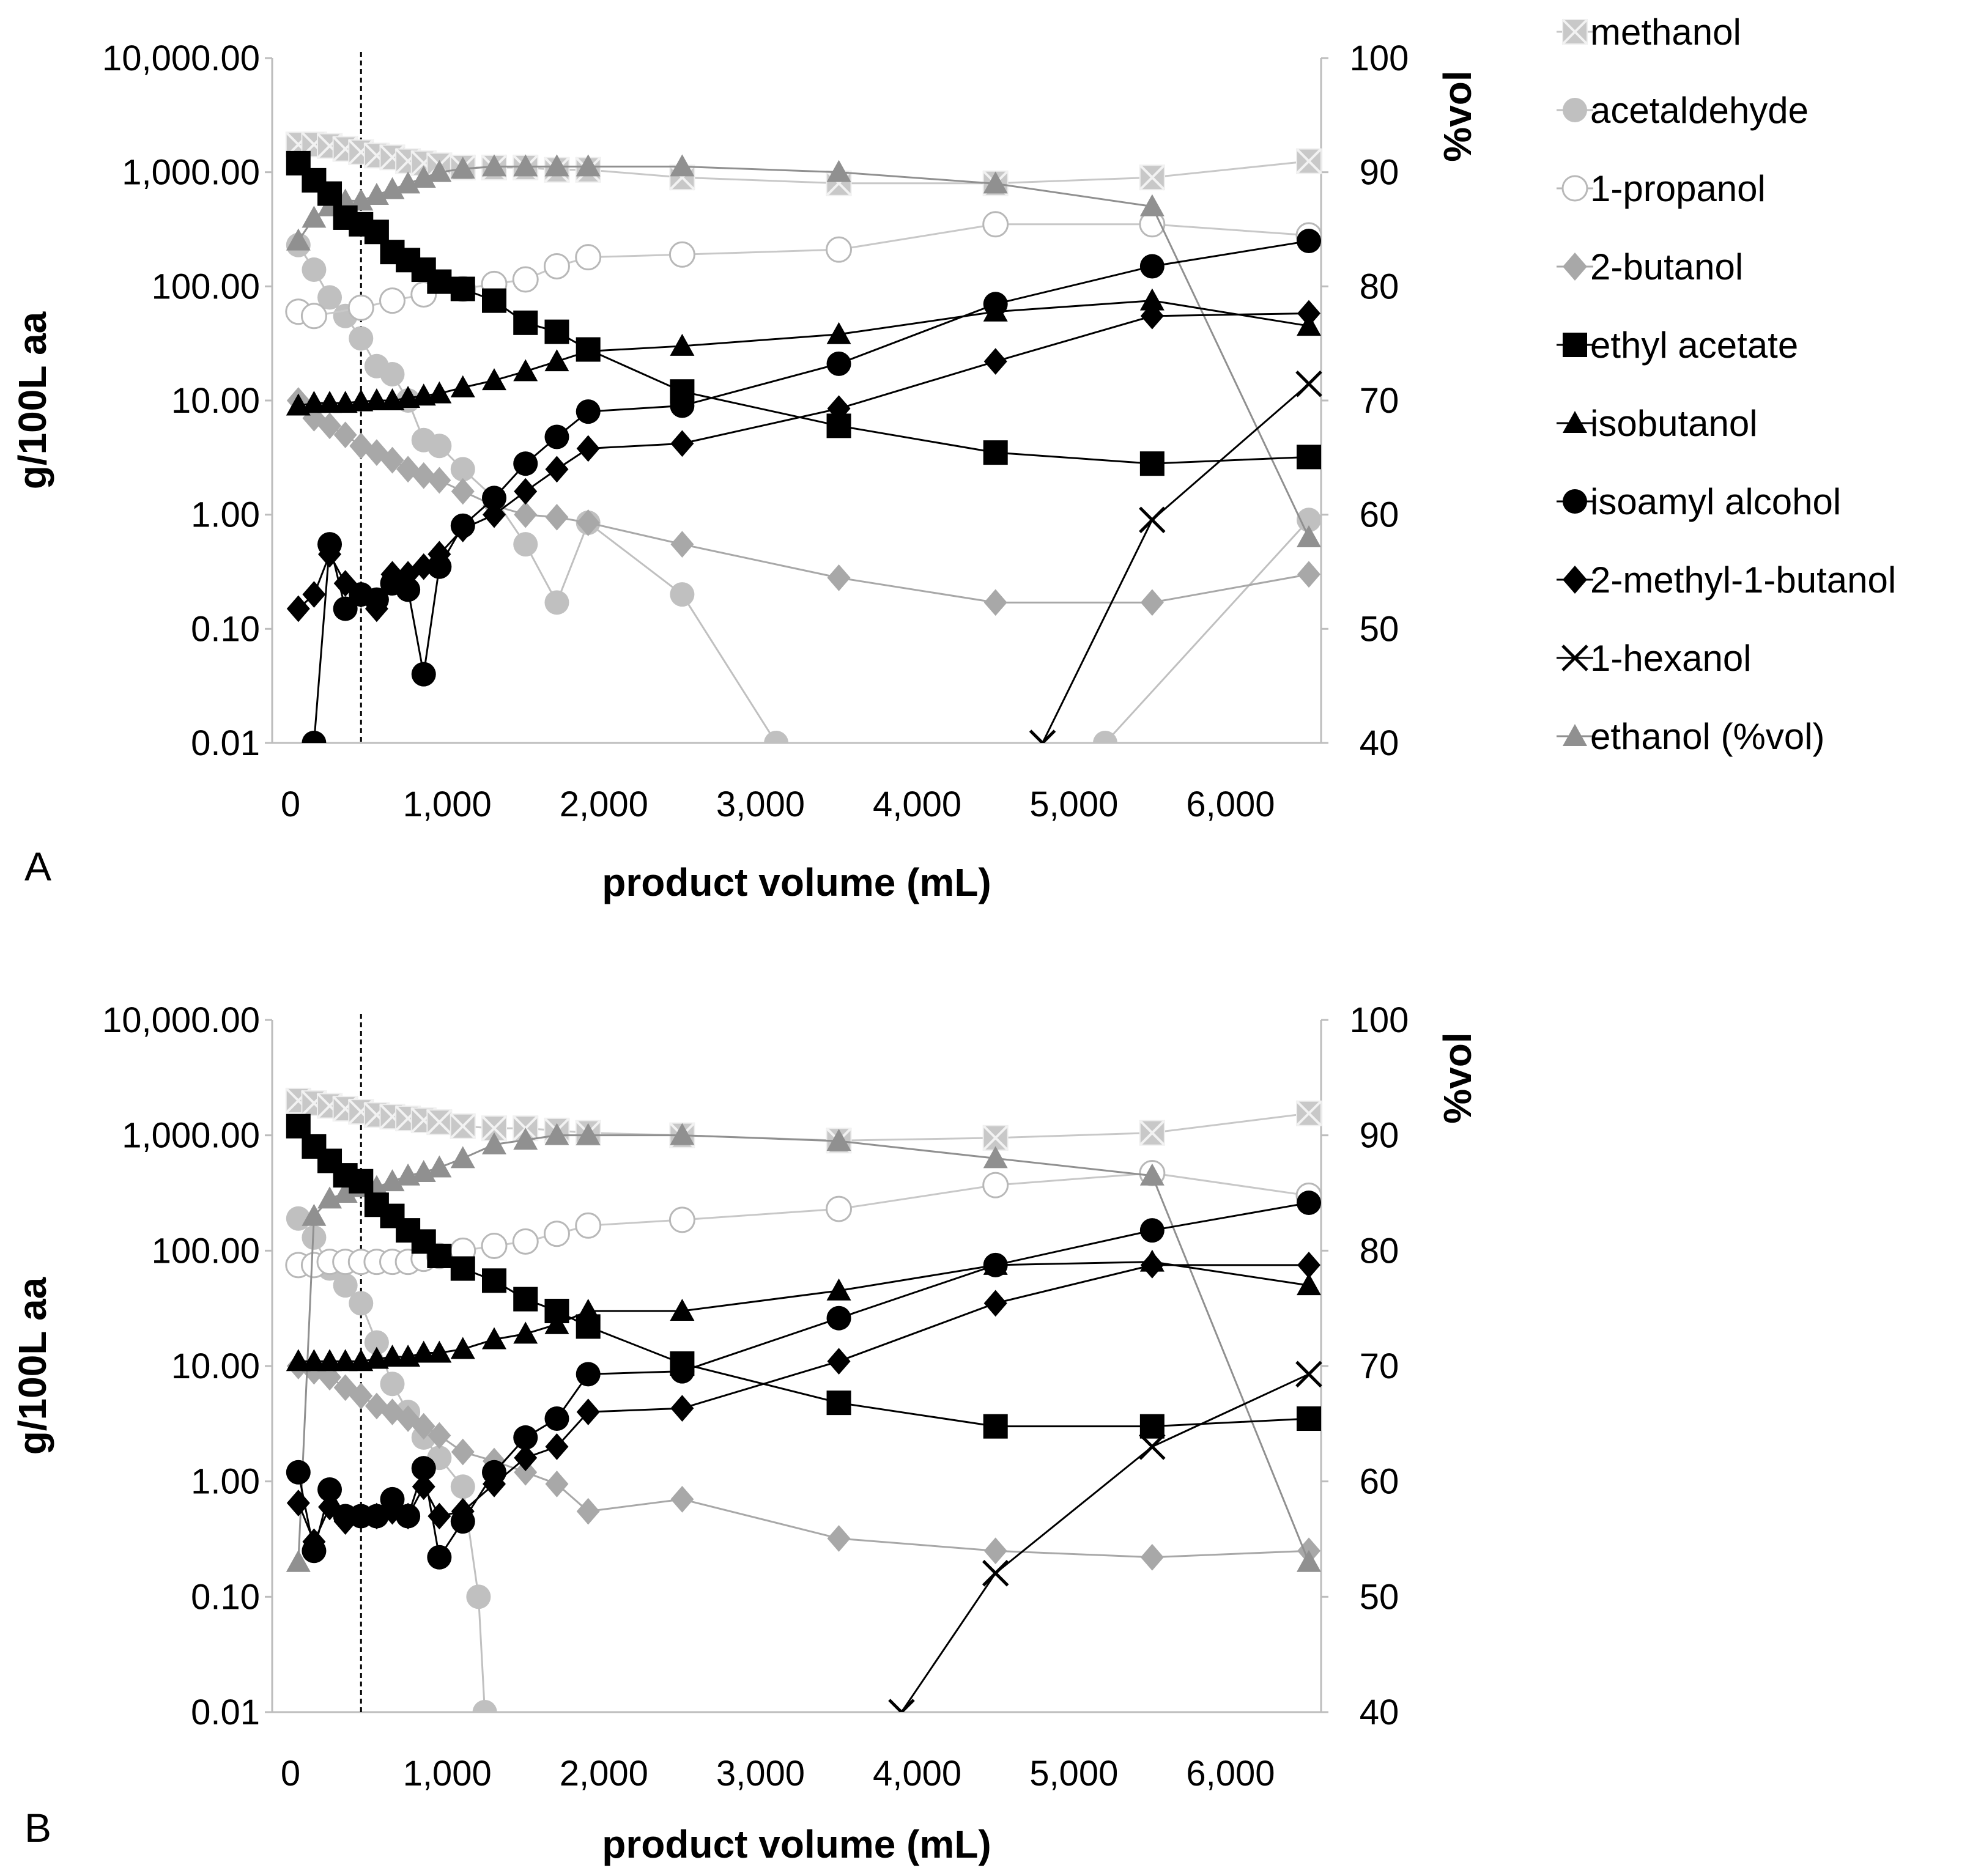 The width and height of the screenshot is (1970, 1876). What do you see at coordinates (37, 866) in the screenshot?
I see `panel-label: A` at bounding box center [37, 866].